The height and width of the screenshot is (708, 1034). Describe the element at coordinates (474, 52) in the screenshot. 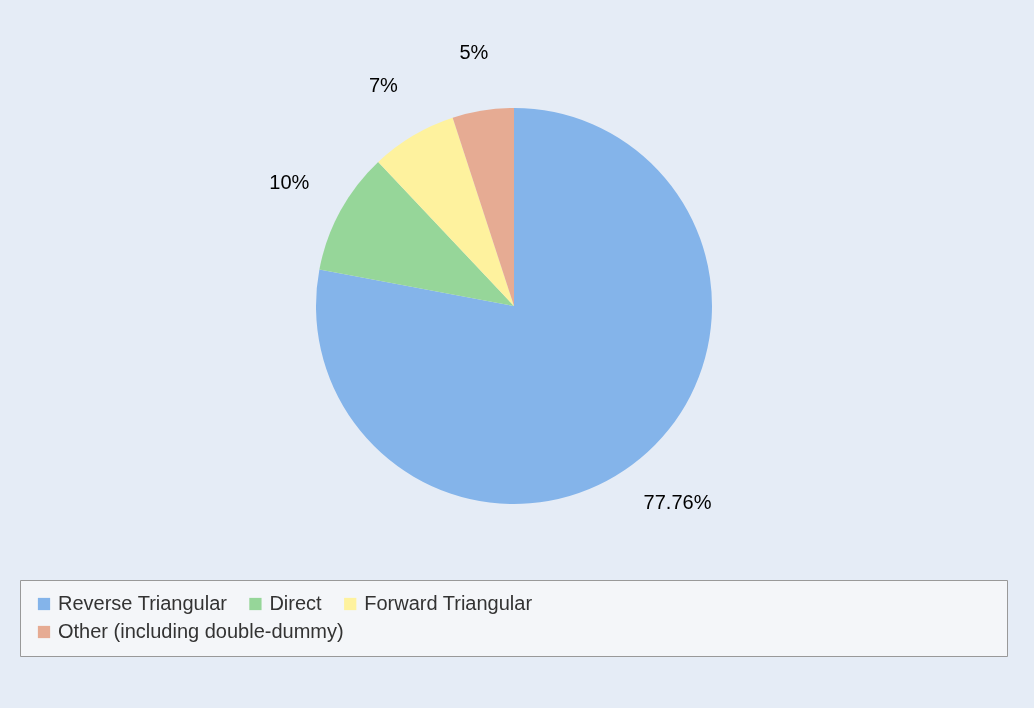

I see `data-label: 5%` at that location.